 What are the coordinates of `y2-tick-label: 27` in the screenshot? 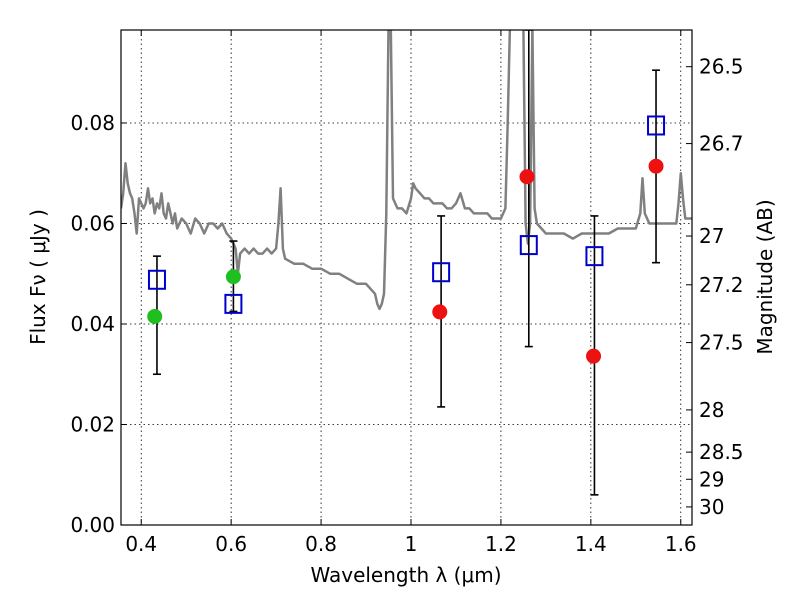 It's located at (711, 236).